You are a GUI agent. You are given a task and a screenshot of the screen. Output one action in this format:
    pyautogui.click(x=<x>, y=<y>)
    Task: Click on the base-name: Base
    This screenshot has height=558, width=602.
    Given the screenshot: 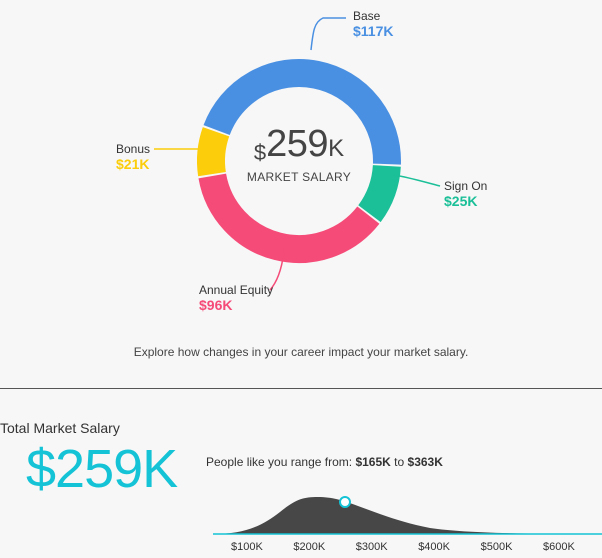 What is the action you would take?
    pyautogui.click(x=367, y=16)
    